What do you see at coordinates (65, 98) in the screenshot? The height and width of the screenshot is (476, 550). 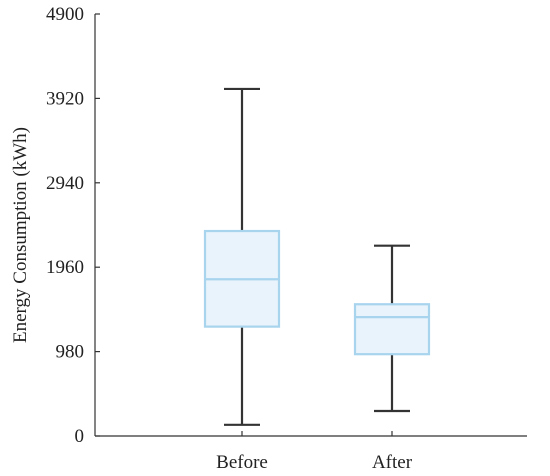 I see `y-tick-label-4: 3920` at bounding box center [65, 98].